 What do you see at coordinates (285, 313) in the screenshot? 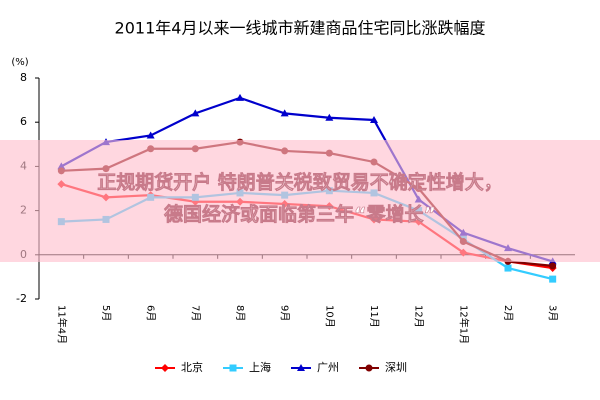
I see `x-tick-label: 9月` at bounding box center [285, 313].